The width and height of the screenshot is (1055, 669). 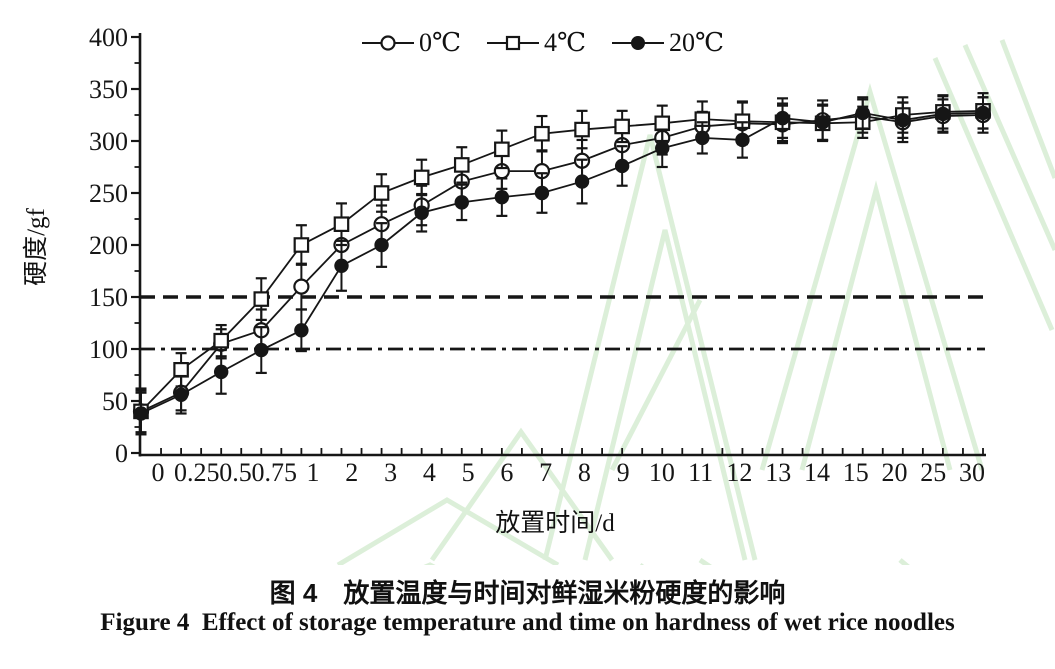 I want to click on x-tick-label-12: 12, so click(x=739, y=472).